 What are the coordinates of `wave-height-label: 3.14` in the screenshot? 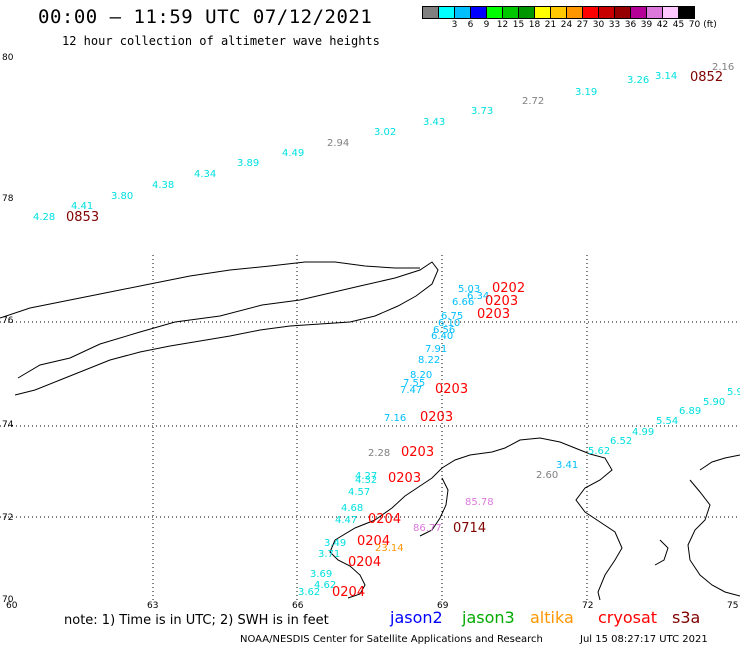 It's located at (666, 76).